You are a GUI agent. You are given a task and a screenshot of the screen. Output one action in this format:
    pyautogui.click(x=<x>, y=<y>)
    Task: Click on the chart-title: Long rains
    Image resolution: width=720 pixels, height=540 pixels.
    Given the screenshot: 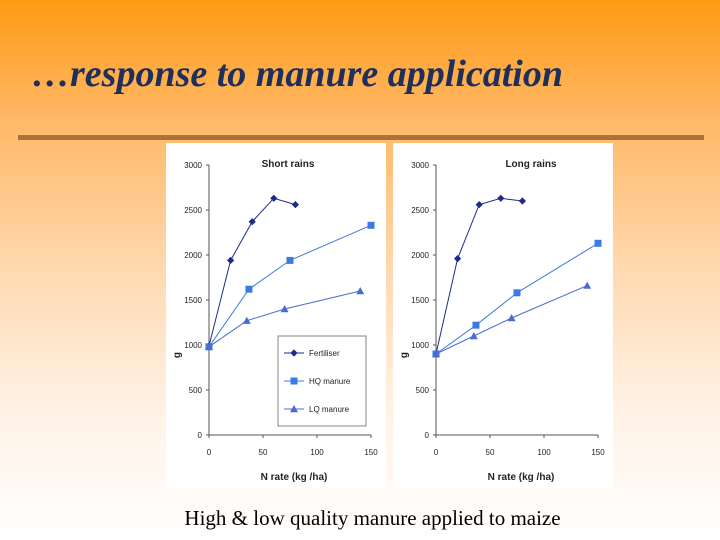 What is the action you would take?
    pyautogui.click(x=531, y=164)
    